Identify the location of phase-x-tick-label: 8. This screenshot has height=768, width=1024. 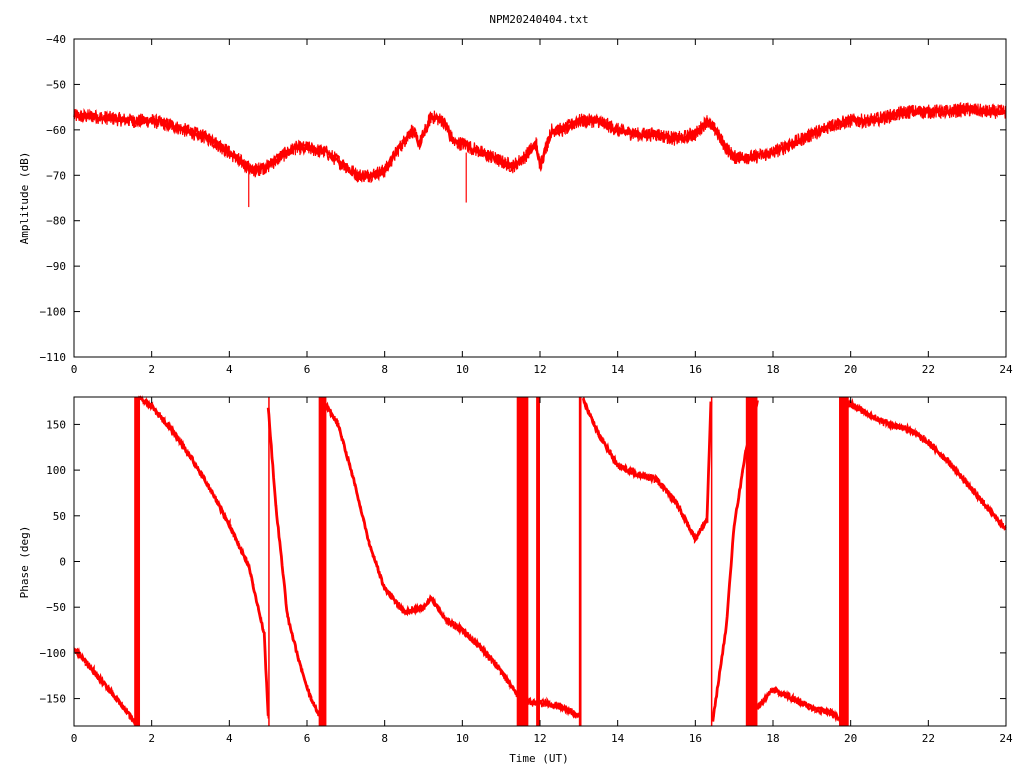
(384, 738).